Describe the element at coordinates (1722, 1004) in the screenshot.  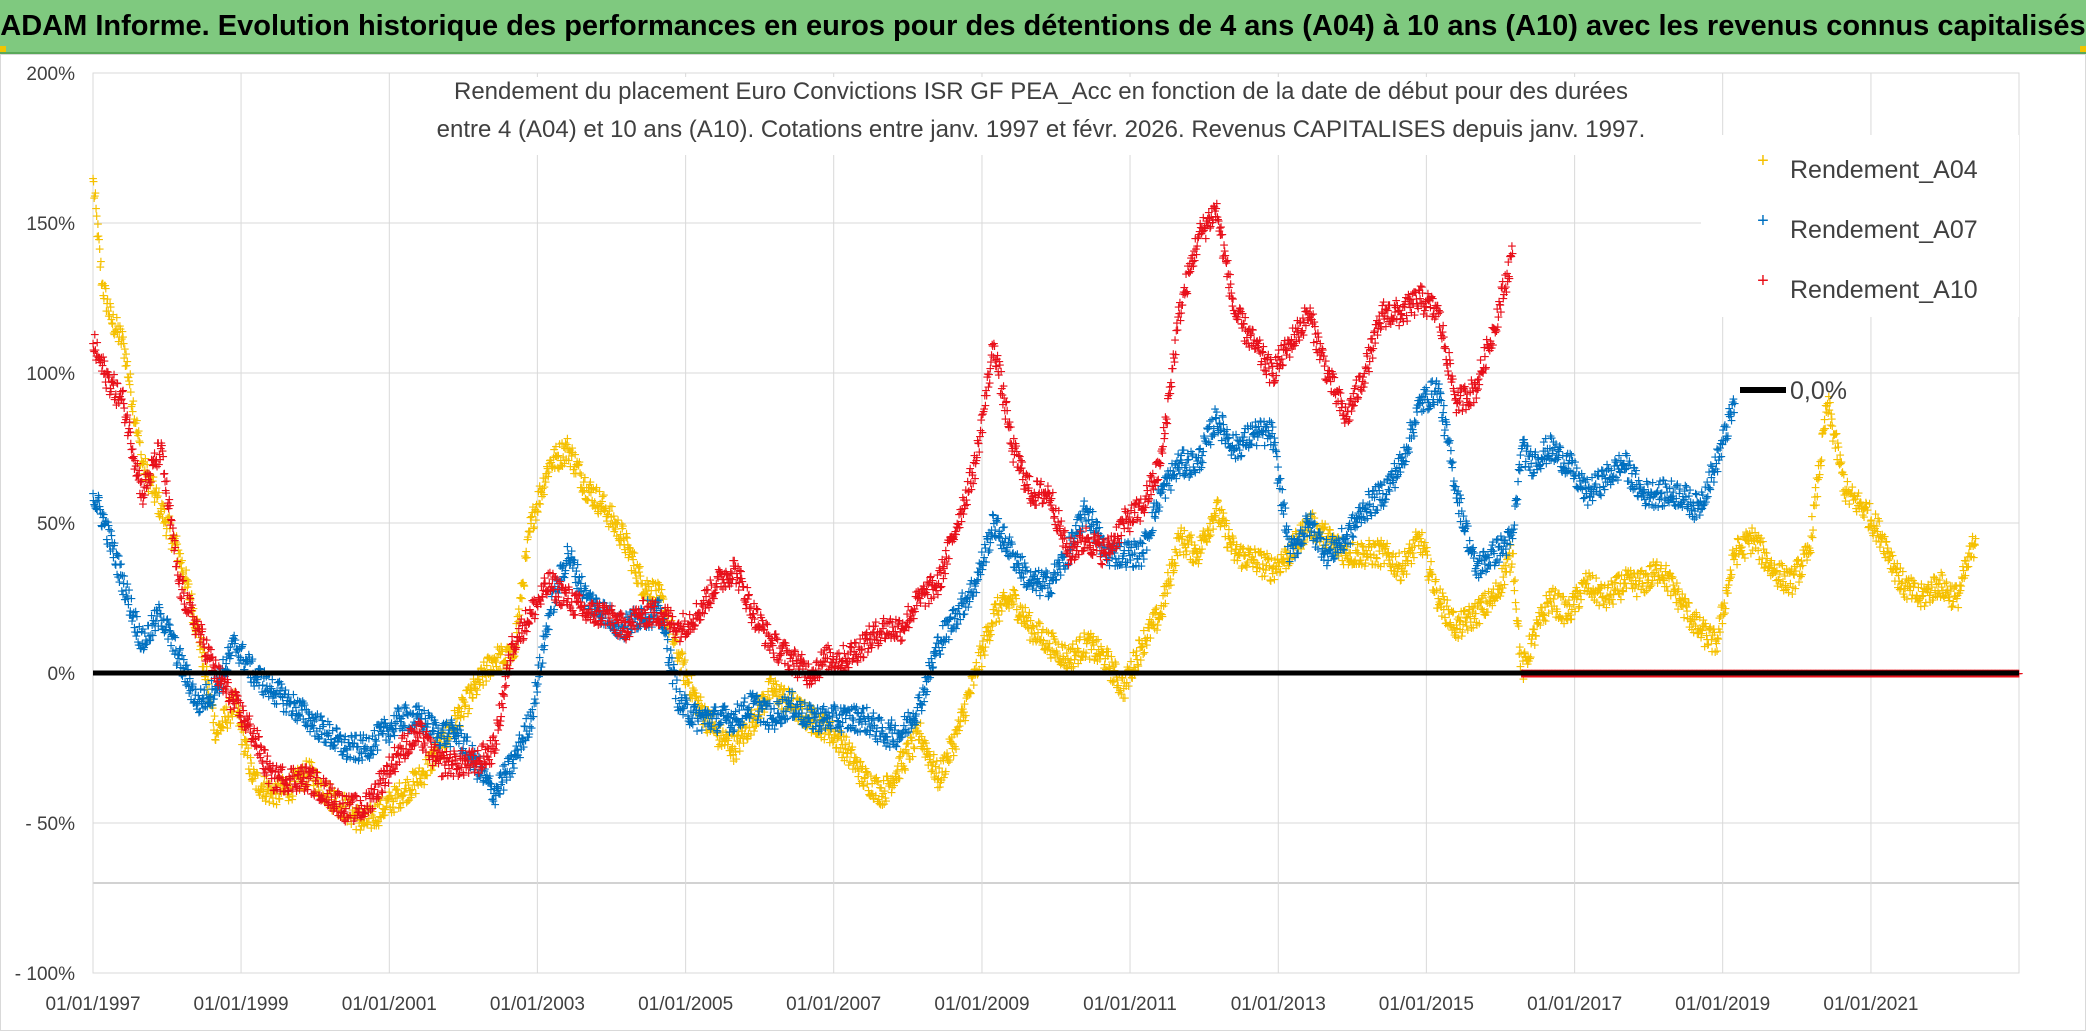
I see `x-tick-label: 01/01/2019` at that location.